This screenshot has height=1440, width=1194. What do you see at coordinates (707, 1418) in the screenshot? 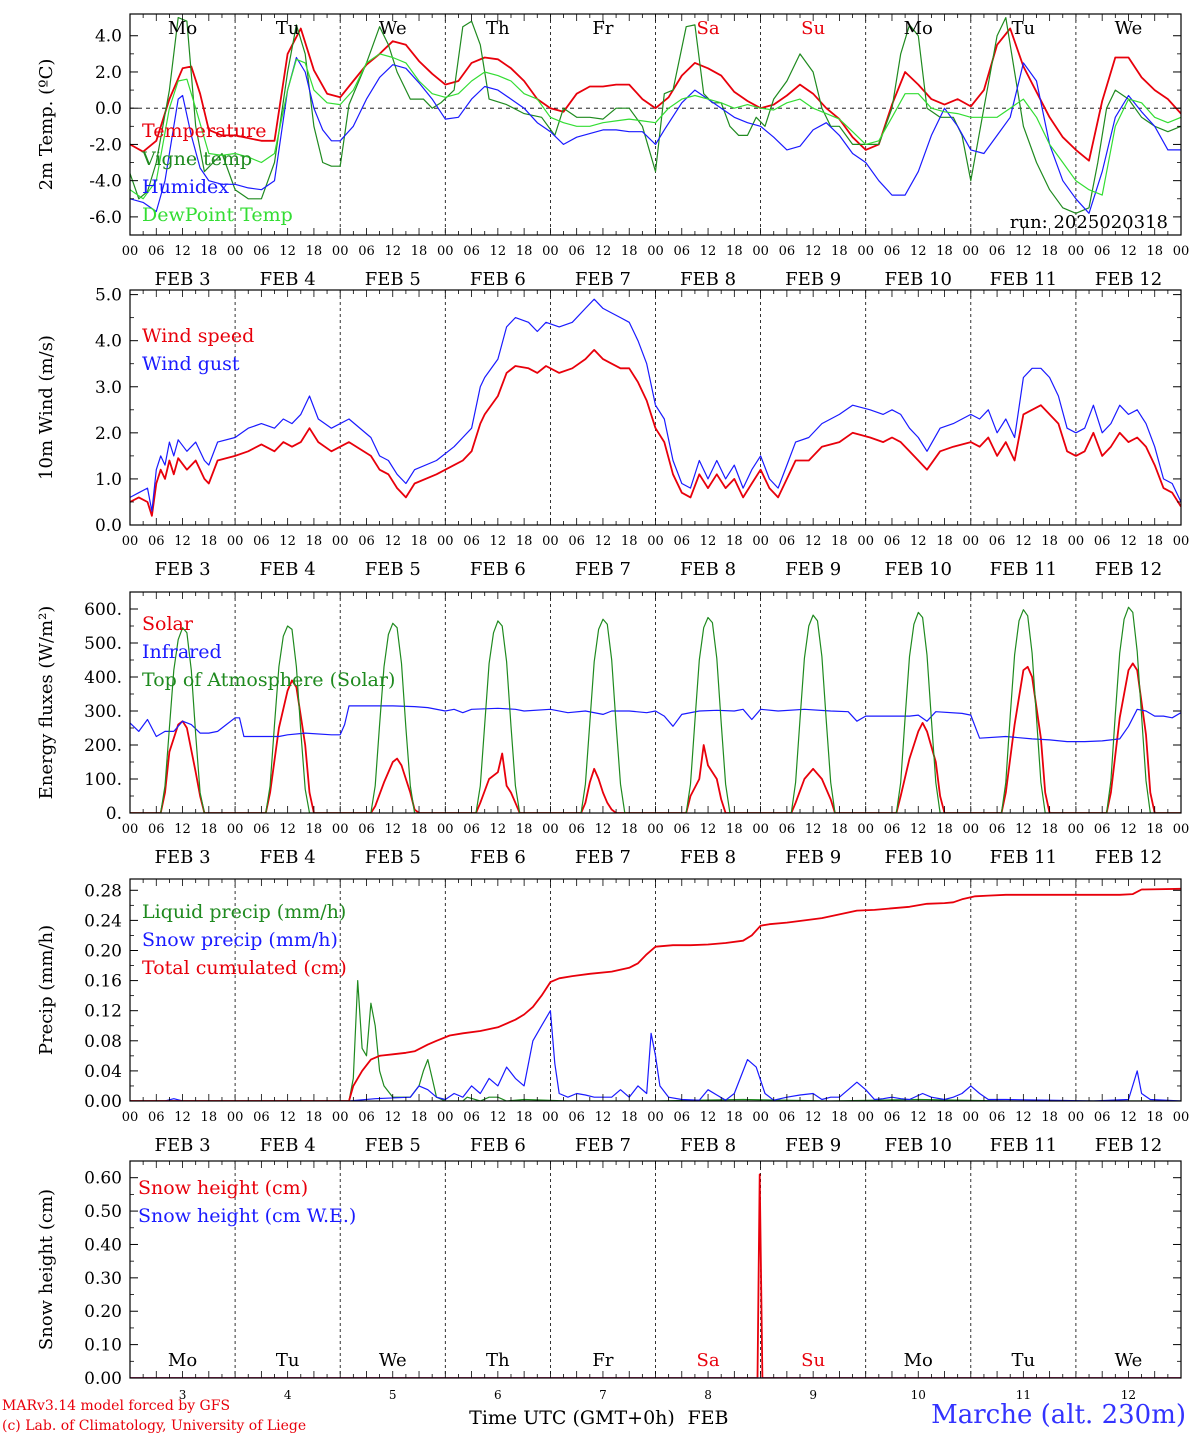
I see `x-axis-month: FEB` at bounding box center [707, 1418].